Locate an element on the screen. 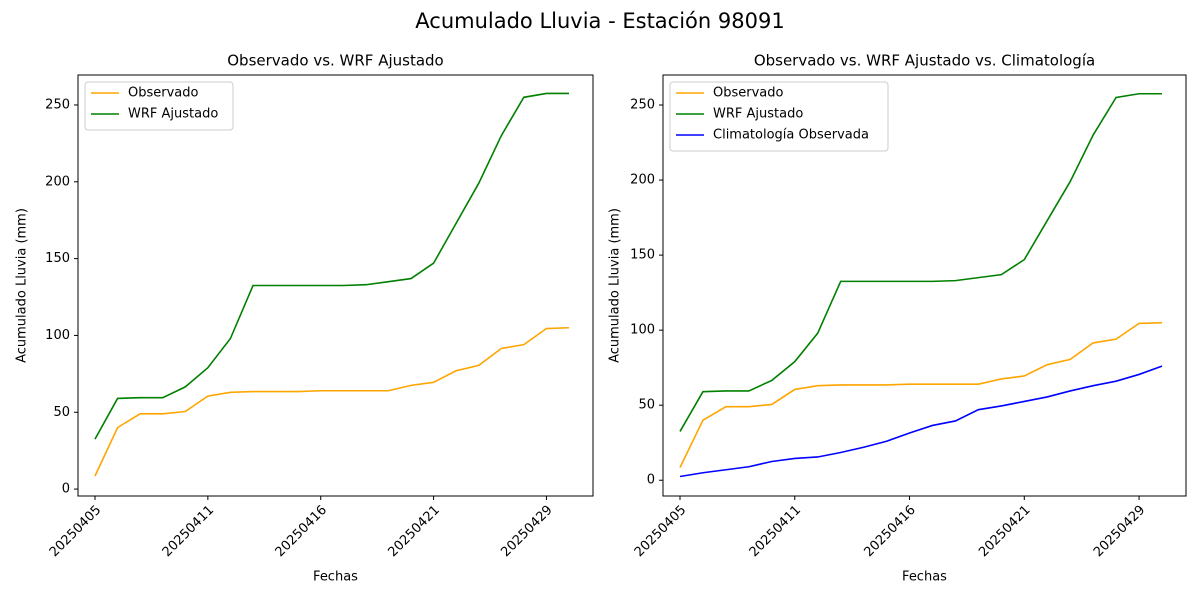 The width and height of the screenshot is (1200, 600). chart-title: Observado vs. WRF Ajustado is located at coordinates (335, 61).